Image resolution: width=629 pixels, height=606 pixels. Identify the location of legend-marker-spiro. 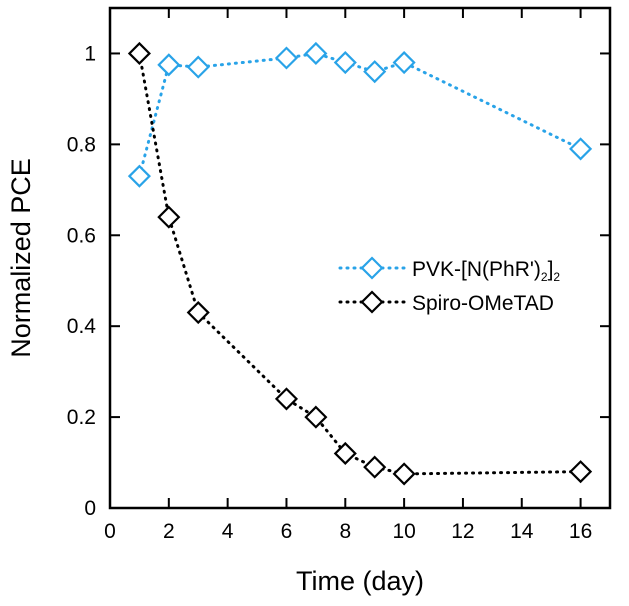
(372, 302).